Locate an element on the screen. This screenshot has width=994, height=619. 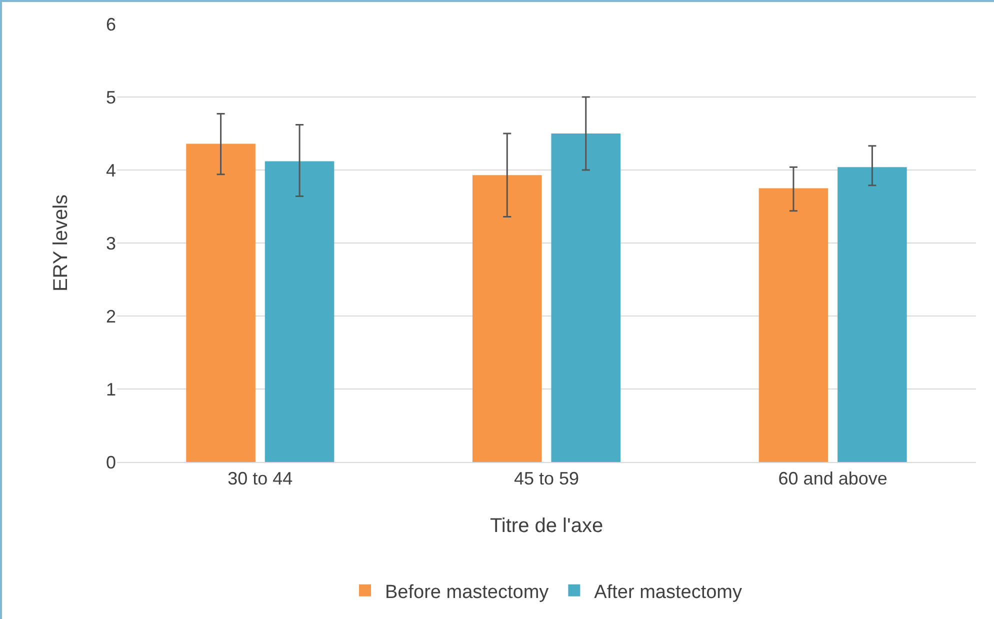
y-tick-label: 1 is located at coordinates (111, 389).